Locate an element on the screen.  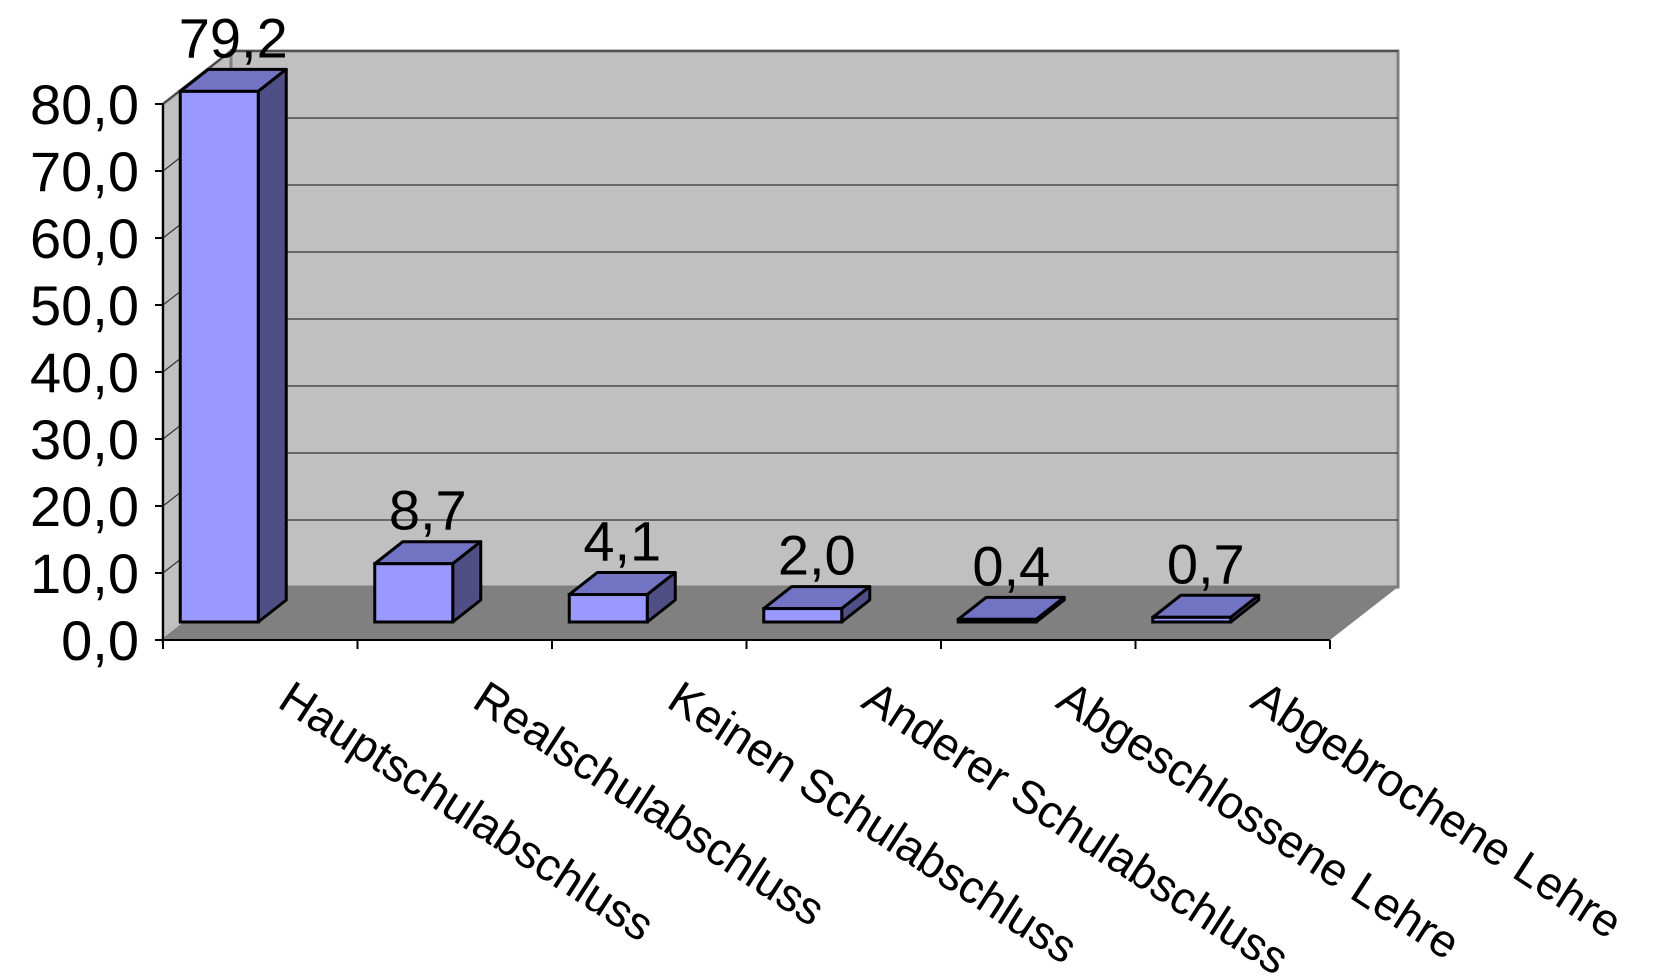
y-tick-label: 80,0 is located at coordinates (84, 104).